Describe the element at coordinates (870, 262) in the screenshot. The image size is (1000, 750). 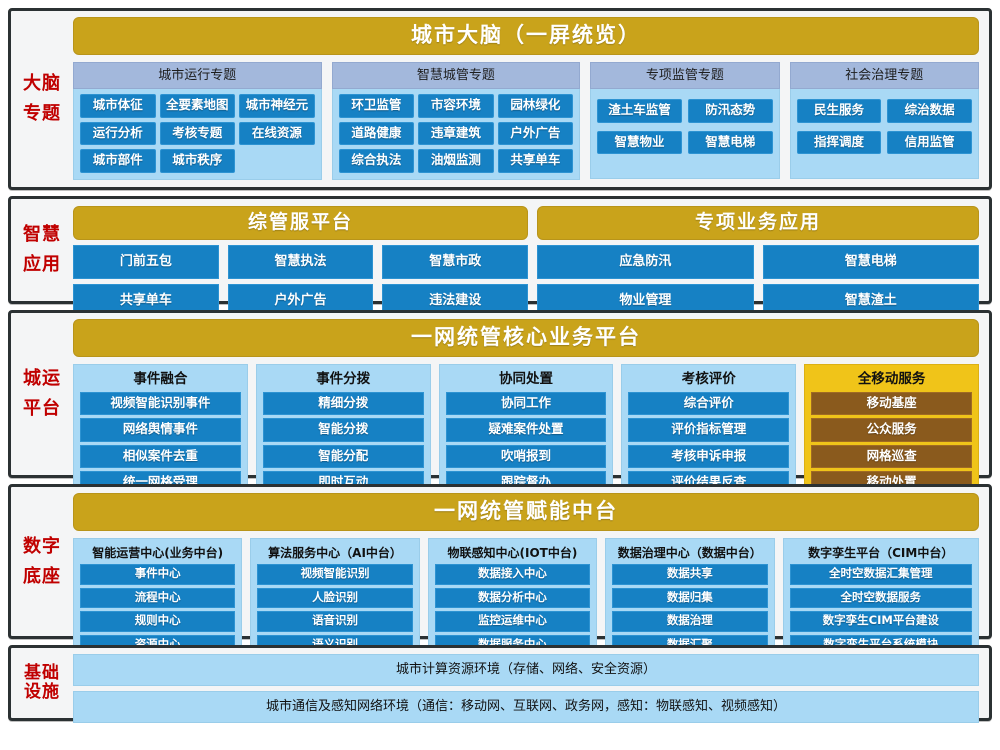
I see `app-tile: 智慧电梯` at that location.